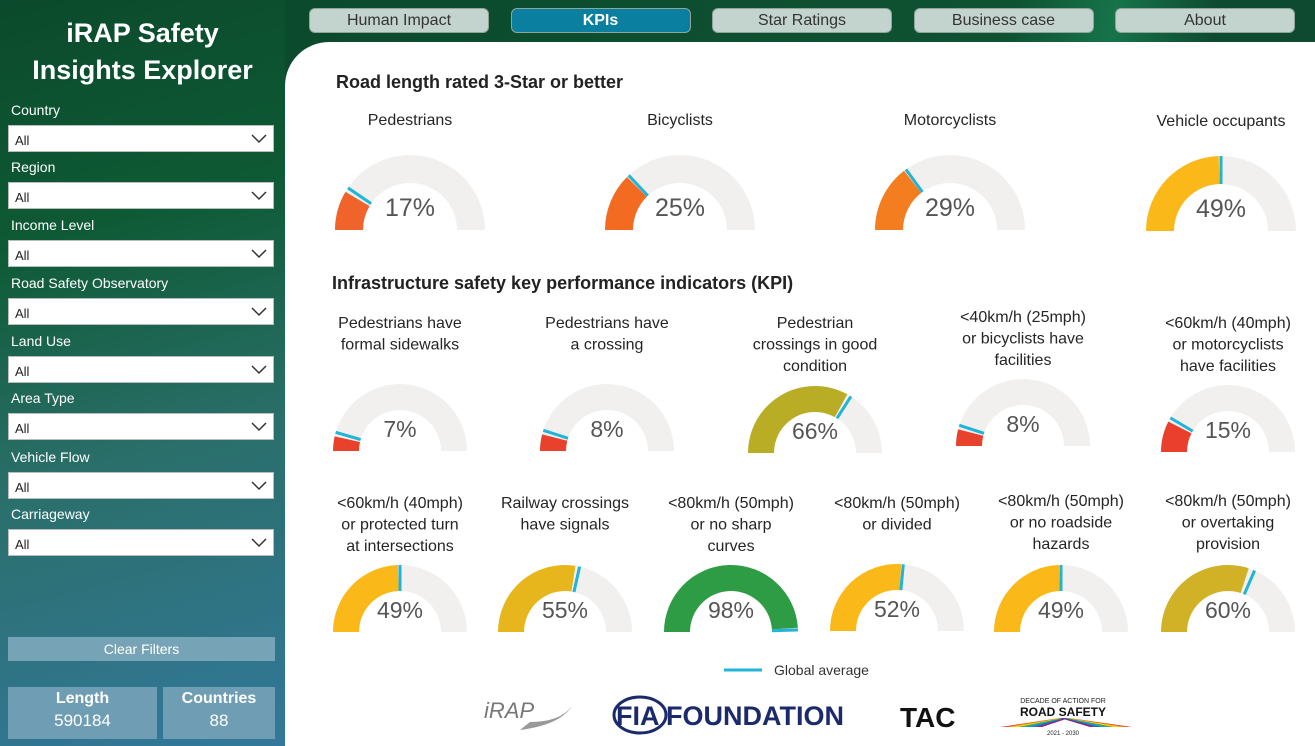 Image resolution: width=1315 pixels, height=746 pixels. Describe the element at coordinates (400, 546) in the screenshot. I see `gauge-label: at intersections` at that location.